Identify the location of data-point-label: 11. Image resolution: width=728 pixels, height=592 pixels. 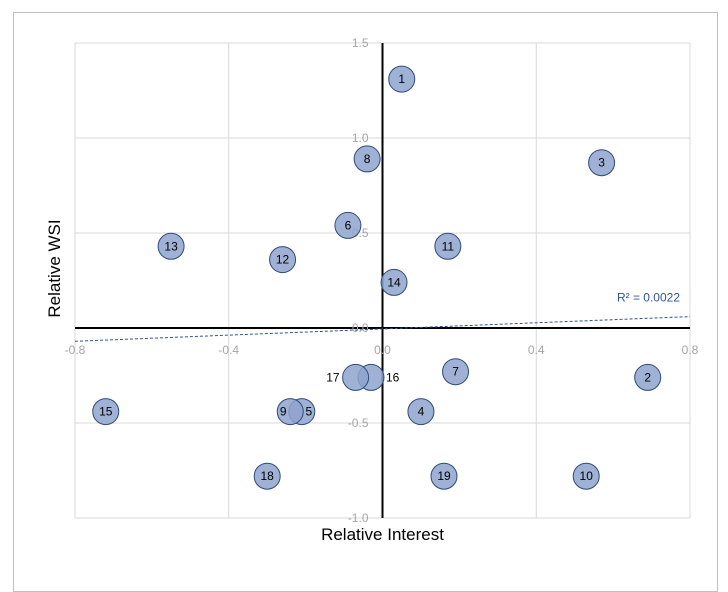
(448, 246).